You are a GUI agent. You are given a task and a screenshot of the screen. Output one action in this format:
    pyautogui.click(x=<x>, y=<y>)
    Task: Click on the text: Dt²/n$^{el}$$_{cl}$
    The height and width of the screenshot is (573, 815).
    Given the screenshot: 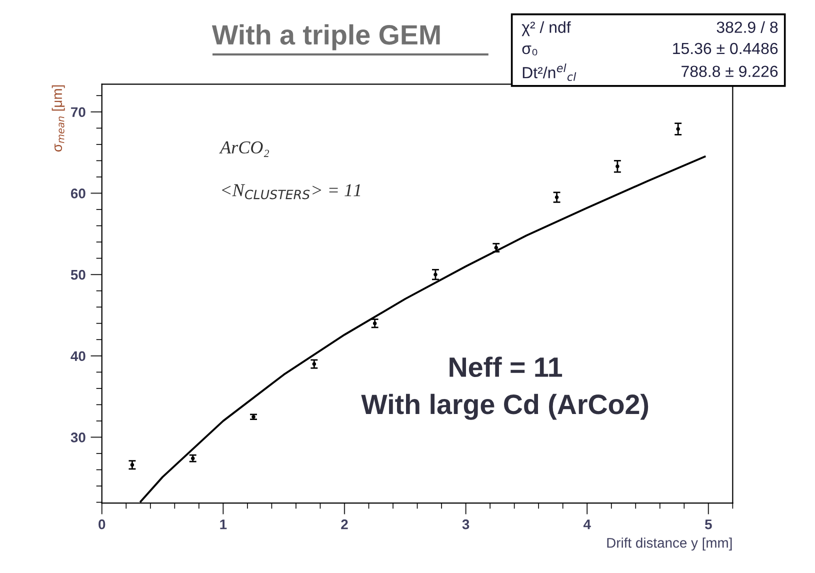 What is the action you would take?
    pyautogui.click(x=549, y=72)
    